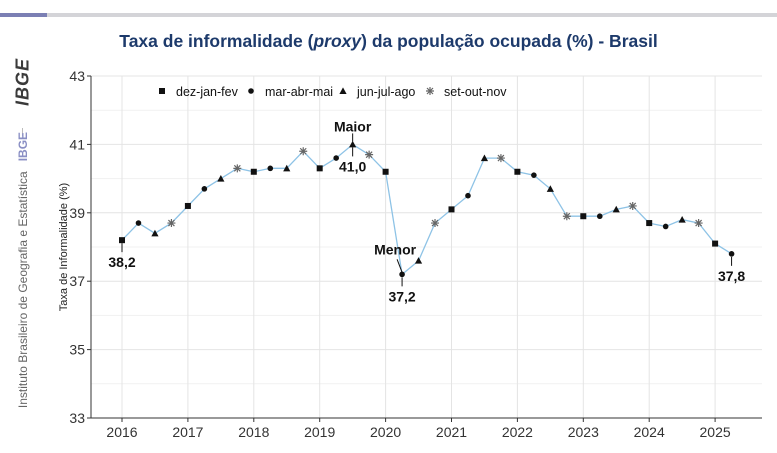 The height and width of the screenshot is (453, 777). What do you see at coordinates (77, 76) in the screenshot?
I see `y-tick-label: 43` at bounding box center [77, 76].